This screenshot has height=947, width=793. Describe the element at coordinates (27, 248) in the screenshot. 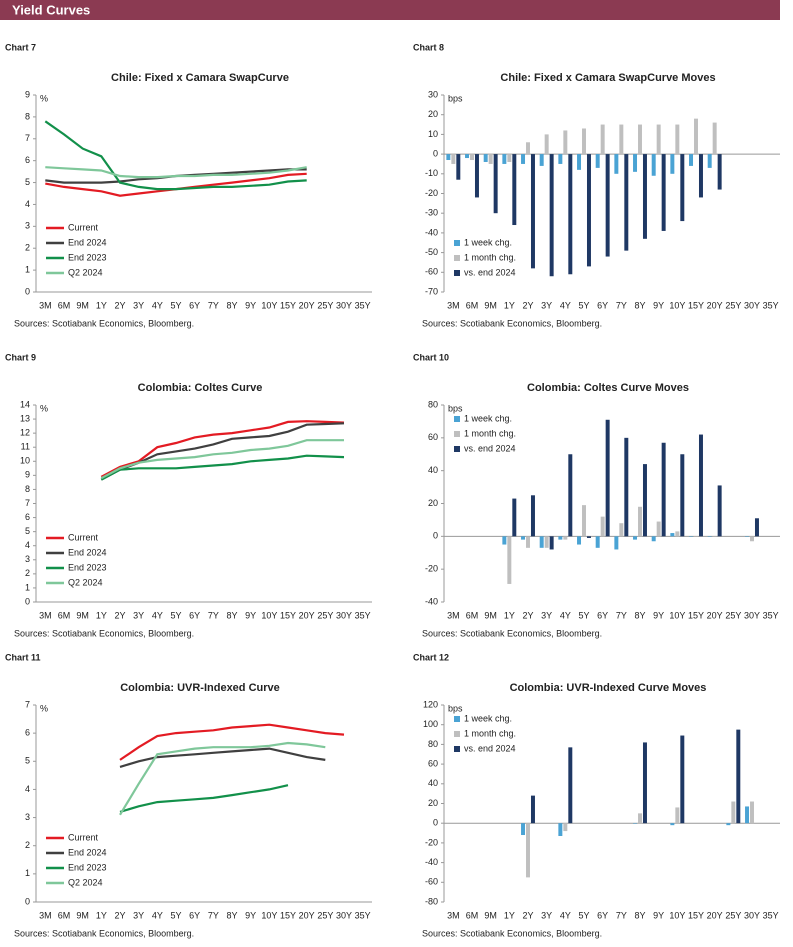

I see `y-tick-label: 2` at that location.